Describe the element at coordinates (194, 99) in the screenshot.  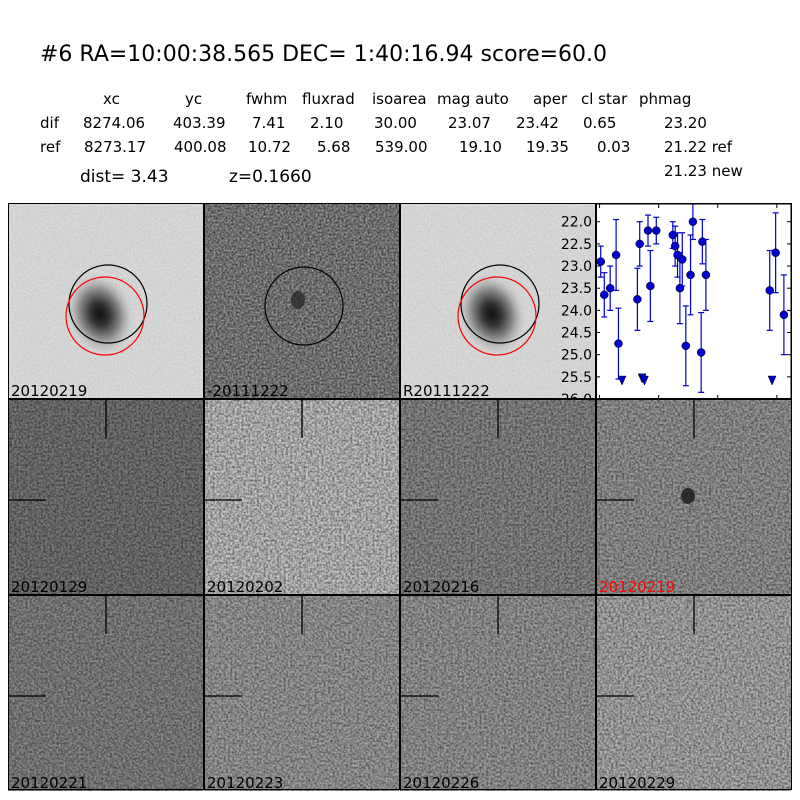
I see `col-header-yc: yc` at that location.